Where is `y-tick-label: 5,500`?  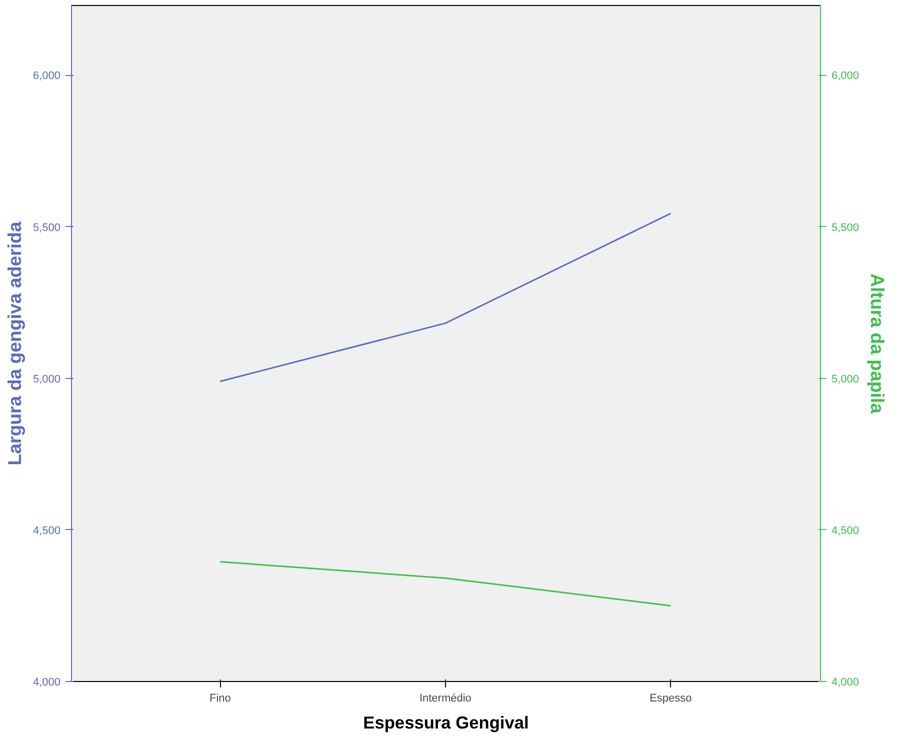
y-tick-label: 5,500 is located at coordinates (46, 228).